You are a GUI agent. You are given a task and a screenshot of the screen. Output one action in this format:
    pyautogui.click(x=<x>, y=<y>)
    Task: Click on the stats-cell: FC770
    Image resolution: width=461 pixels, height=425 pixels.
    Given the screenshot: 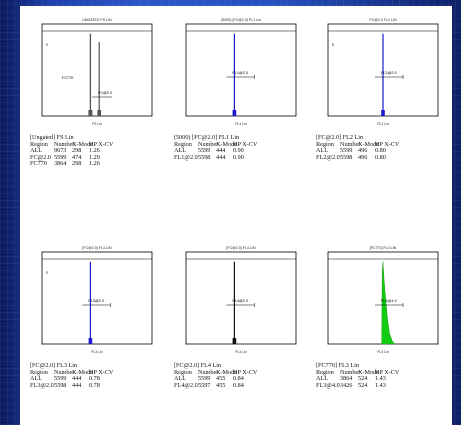 What is the action you would take?
    pyautogui.click(x=38, y=164)
    